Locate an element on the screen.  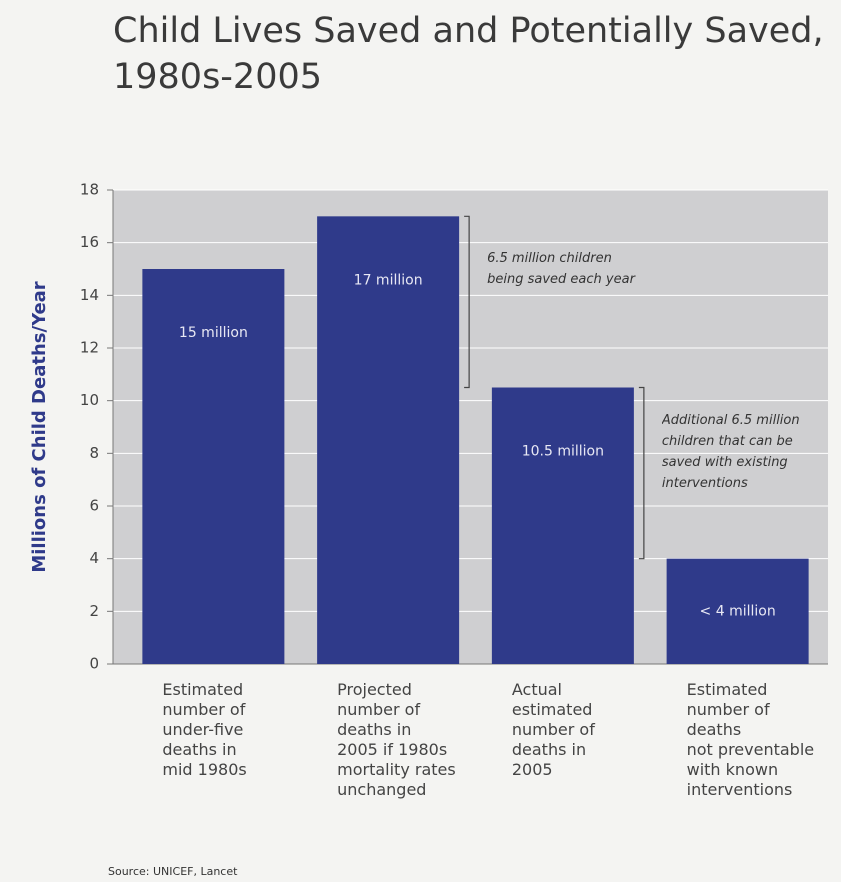
y-tick-label: 10 is located at coordinates (89, 400).